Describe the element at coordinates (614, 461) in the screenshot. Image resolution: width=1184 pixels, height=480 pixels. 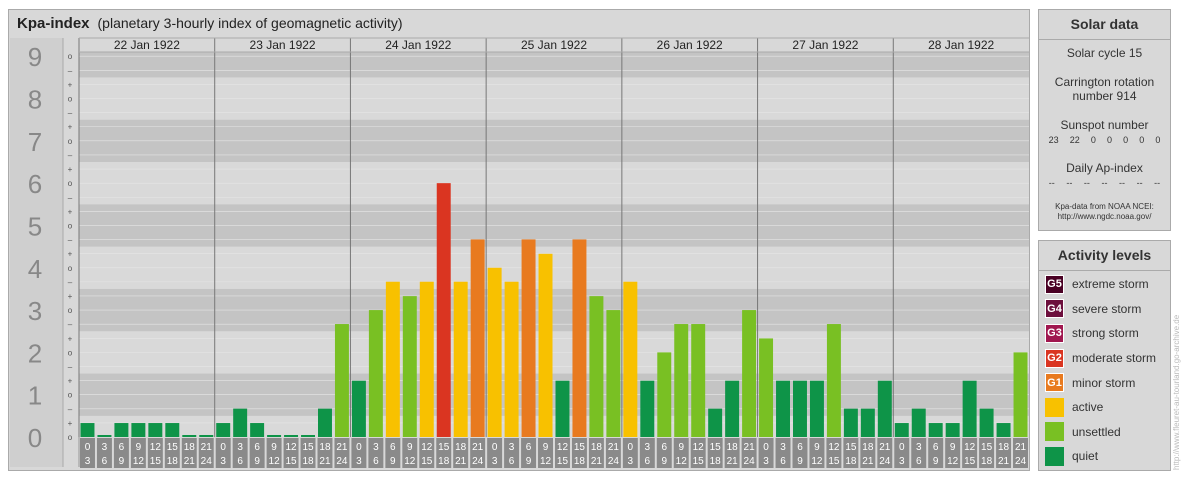
I see `hour-end-label: 24` at that location.